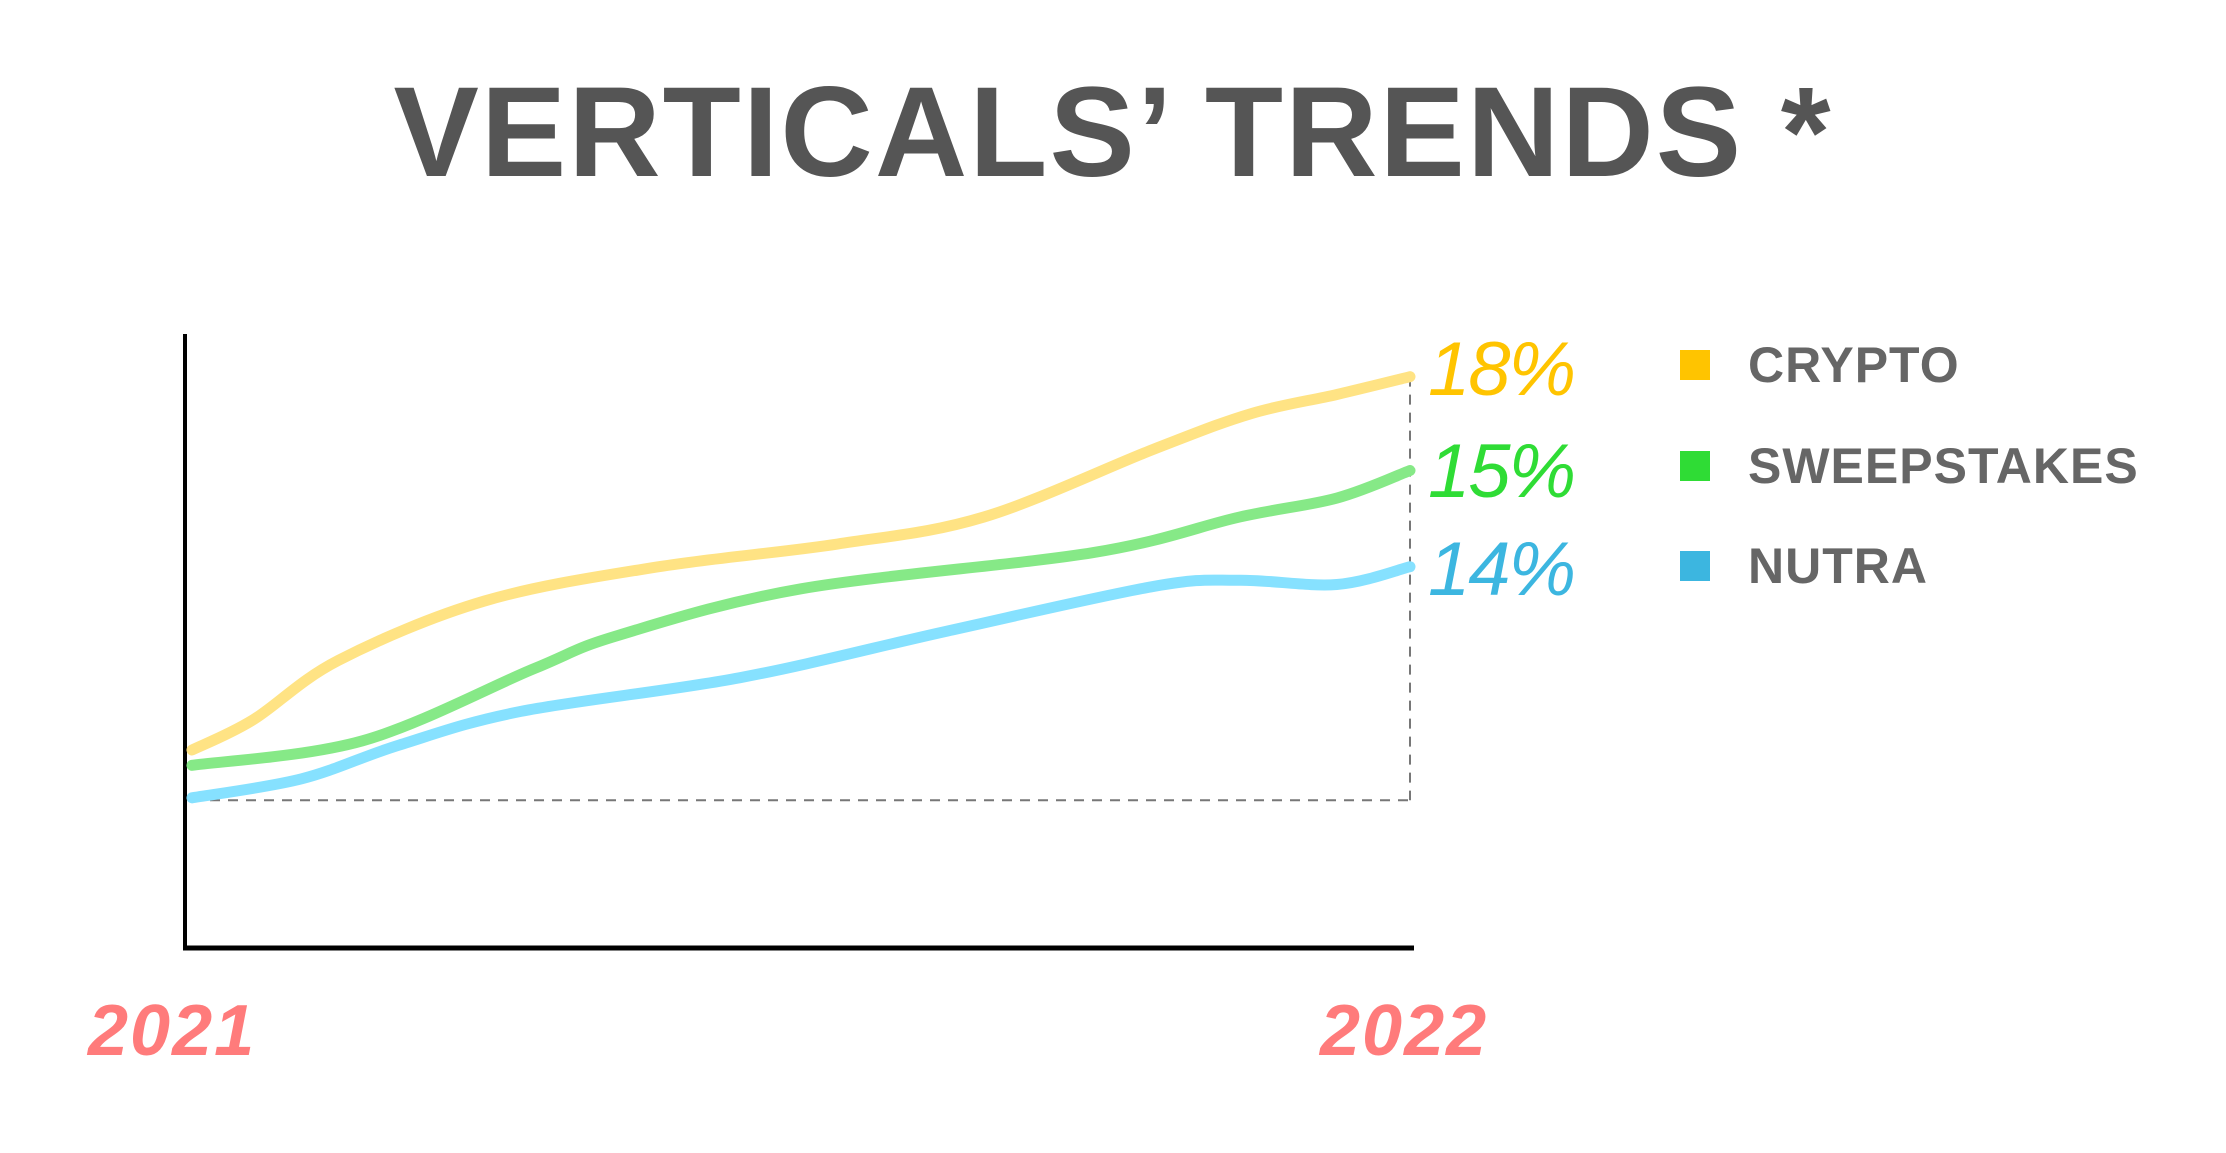 Image resolution: width=2226 pixels, height=1153 pixels. Describe the element at coordinates (1943, 466) in the screenshot. I see `legend-label: SWEEPSTAKES` at that location.